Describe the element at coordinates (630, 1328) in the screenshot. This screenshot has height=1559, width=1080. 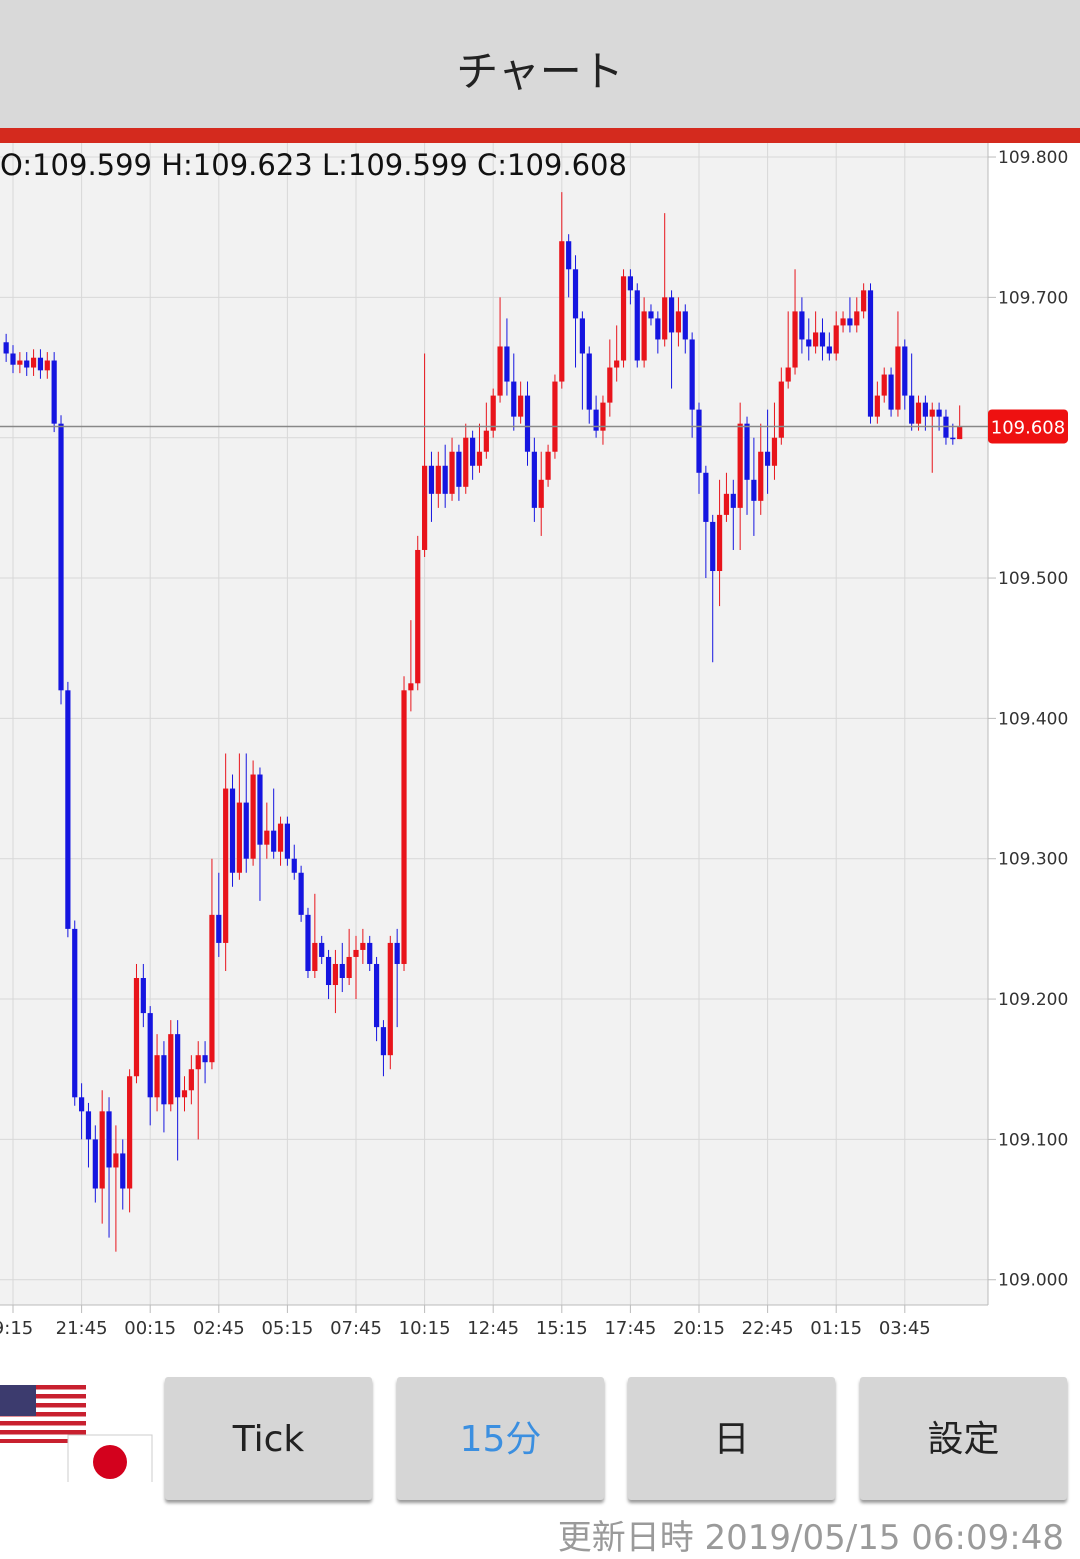
I see `x-tick-label: 17:45` at that location.